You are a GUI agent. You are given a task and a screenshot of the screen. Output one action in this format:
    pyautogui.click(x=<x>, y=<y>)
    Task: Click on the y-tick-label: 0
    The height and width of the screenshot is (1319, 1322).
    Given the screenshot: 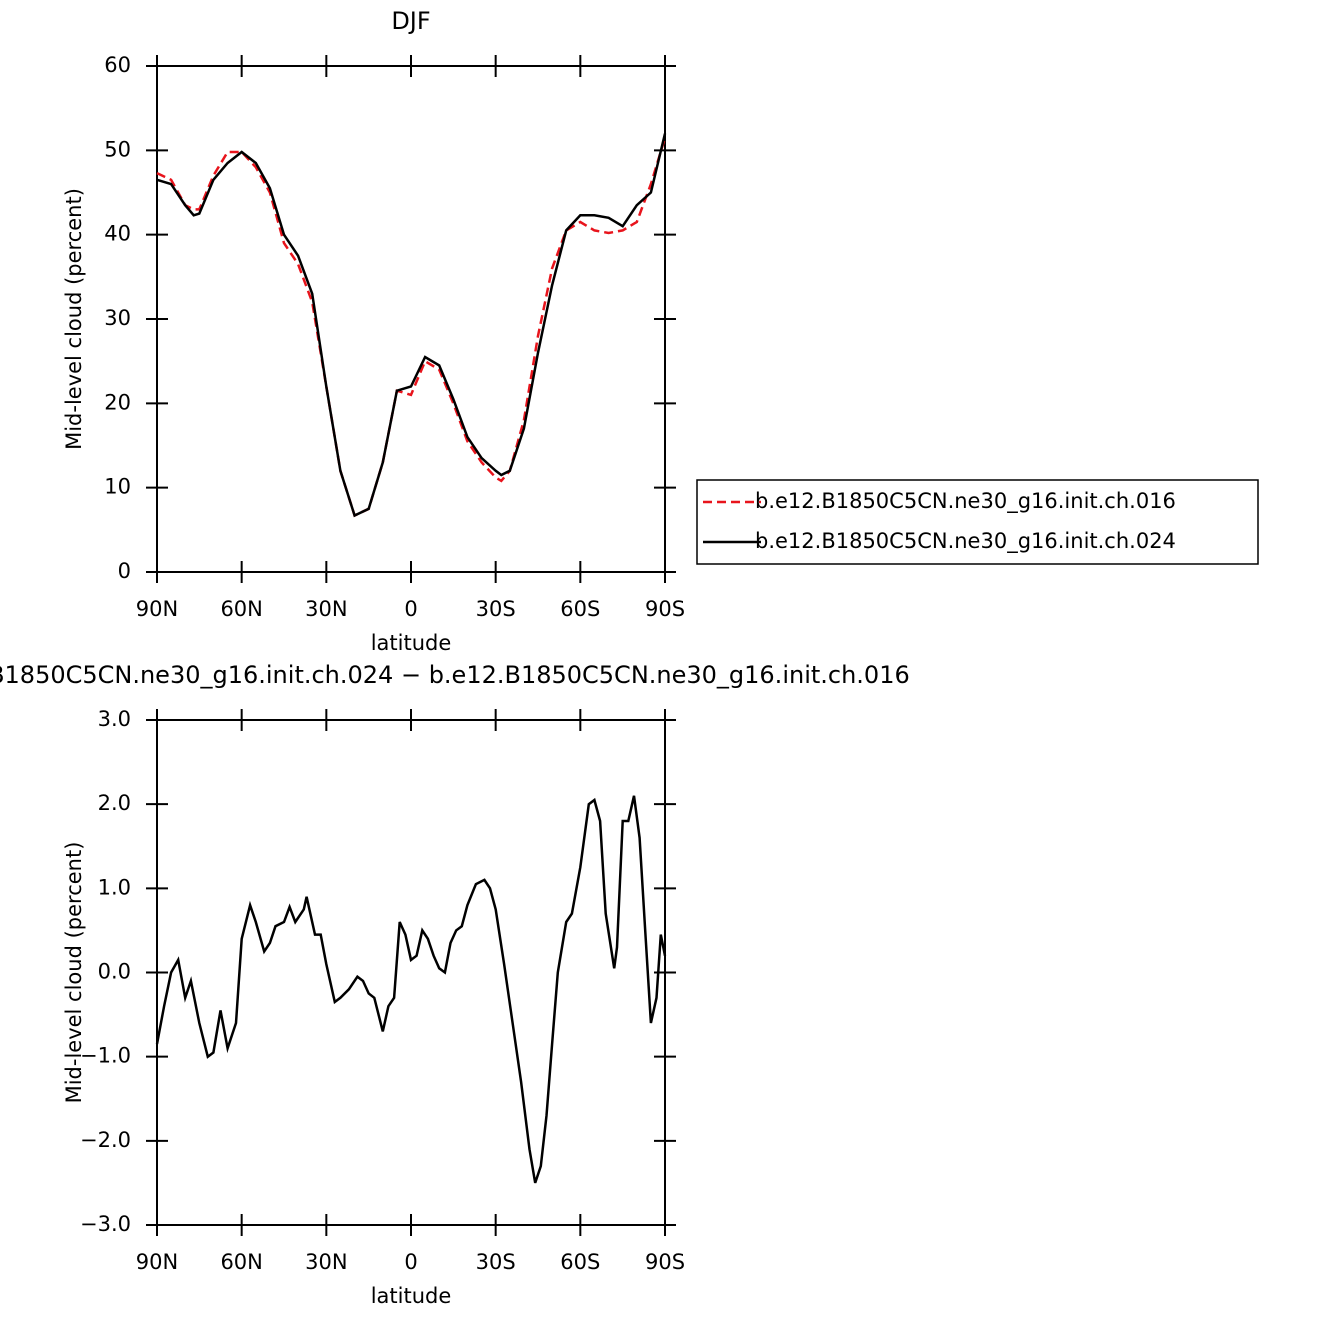 What is the action you would take?
    pyautogui.click(x=124, y=571)
    